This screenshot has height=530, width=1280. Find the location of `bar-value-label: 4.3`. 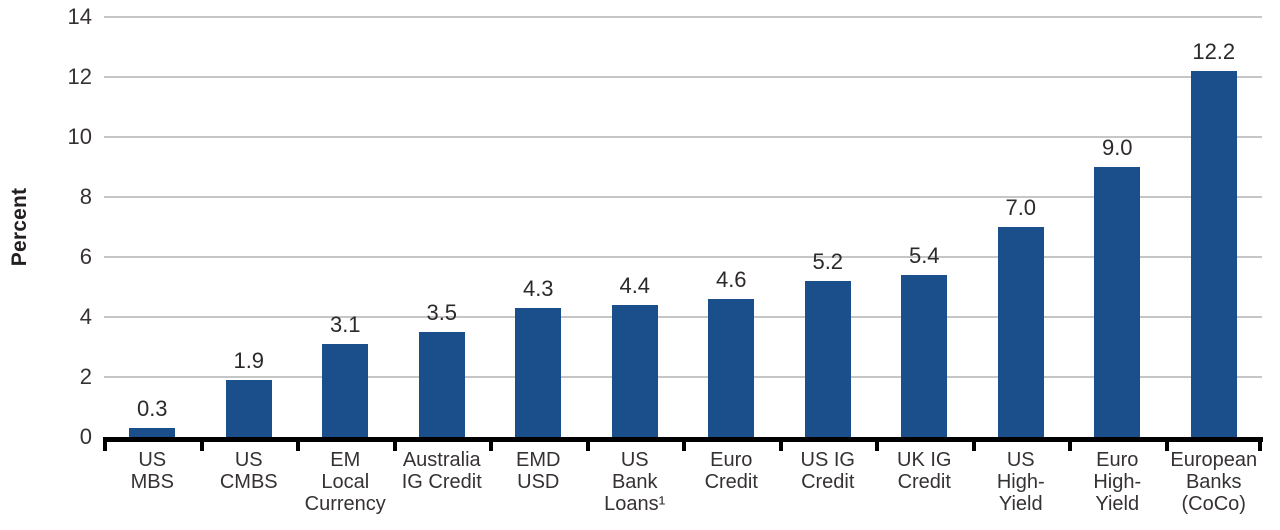

bar-value-label: 4.3 is located at coordinates (538, 288).